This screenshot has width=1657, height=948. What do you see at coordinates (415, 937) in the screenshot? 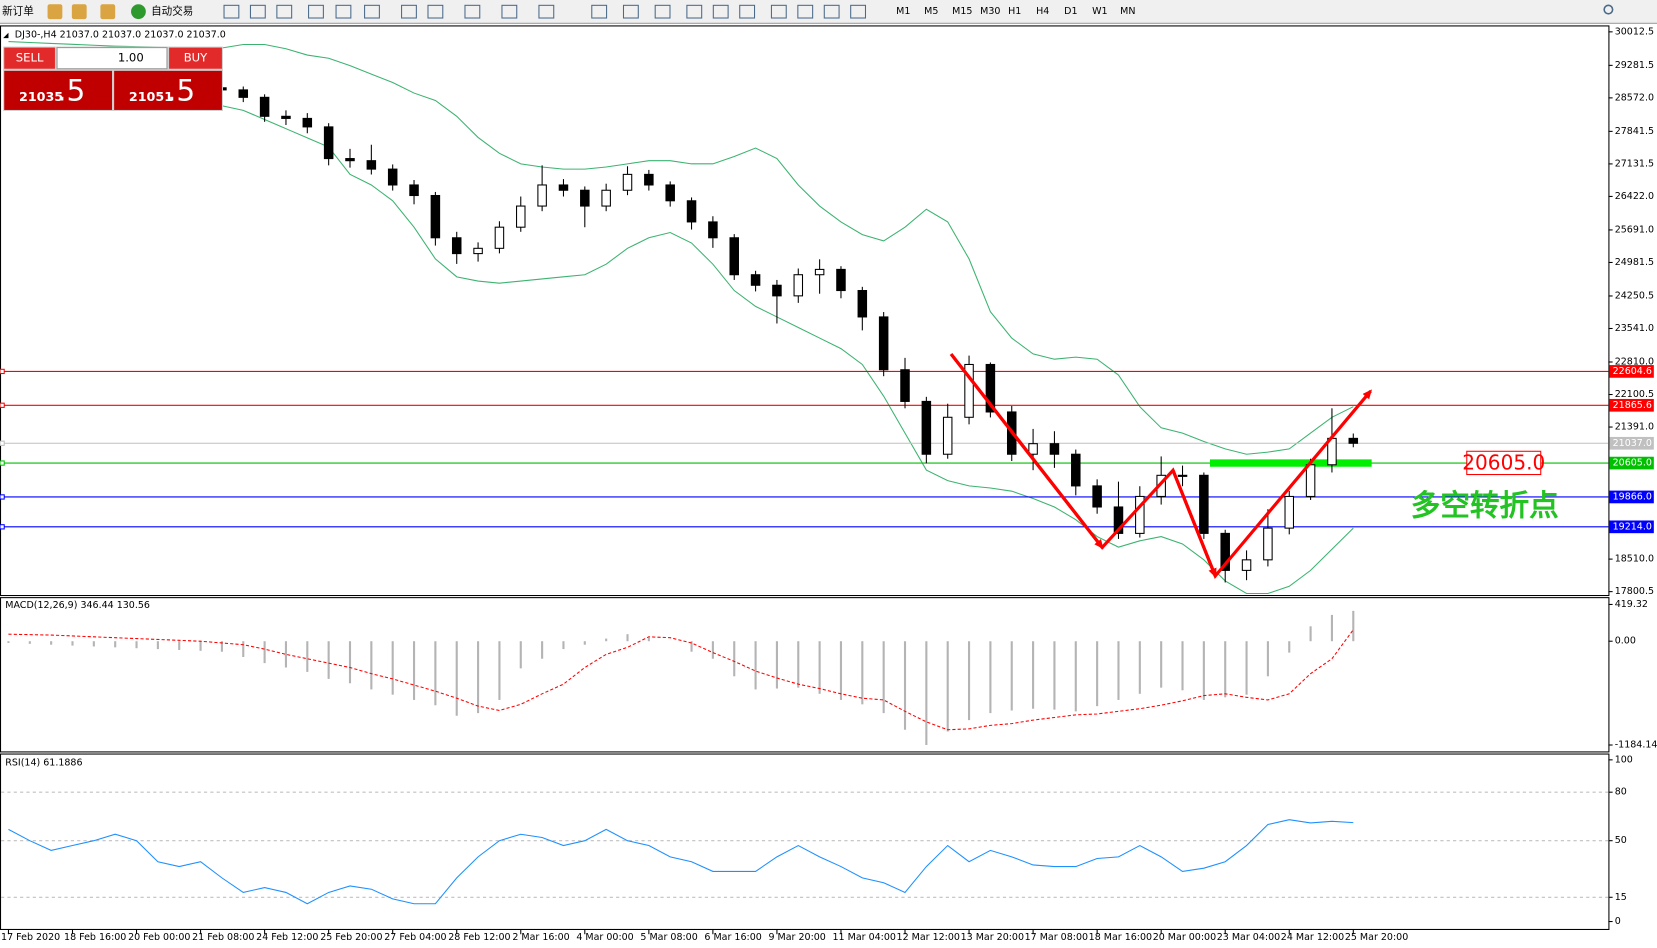
I see `x-tick-label: 27 Feb 04:00` at bounding box center [415, 937].